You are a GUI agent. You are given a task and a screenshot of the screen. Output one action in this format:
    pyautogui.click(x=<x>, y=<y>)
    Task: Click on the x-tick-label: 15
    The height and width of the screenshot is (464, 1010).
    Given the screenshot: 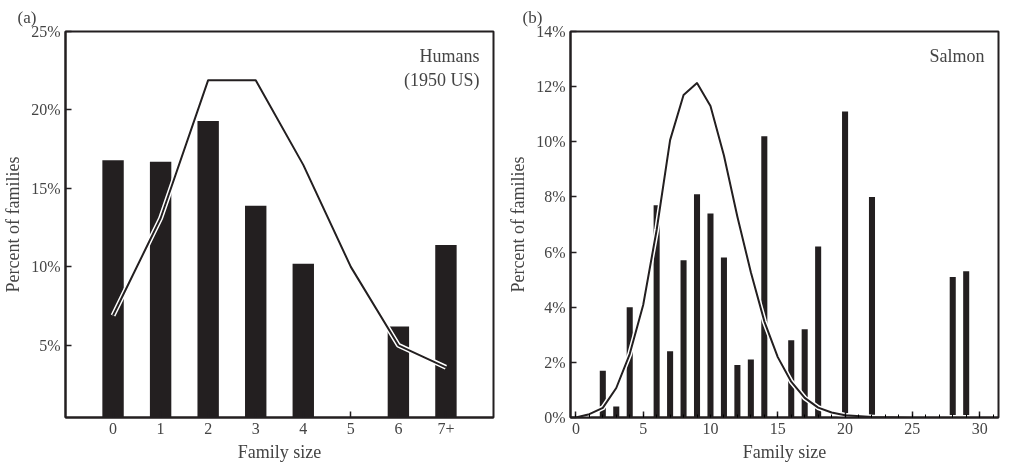 What is the action you would take?
    pyautogui.click(x=777, y=428)
    